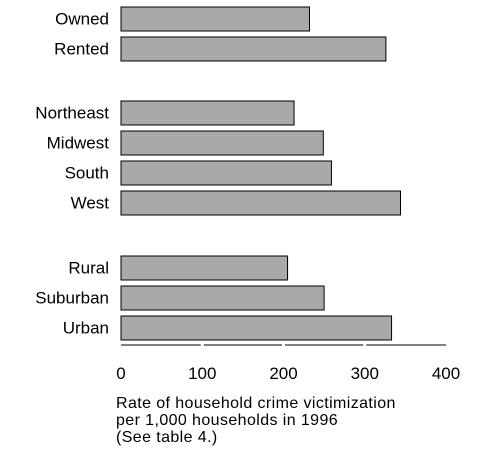 Image resolution: width=487 pixels, height=459 pixels. What do you see at coordinates (207, 113) in the screenshot?
I see `bar-northeast` at bounding box center [207, 113].